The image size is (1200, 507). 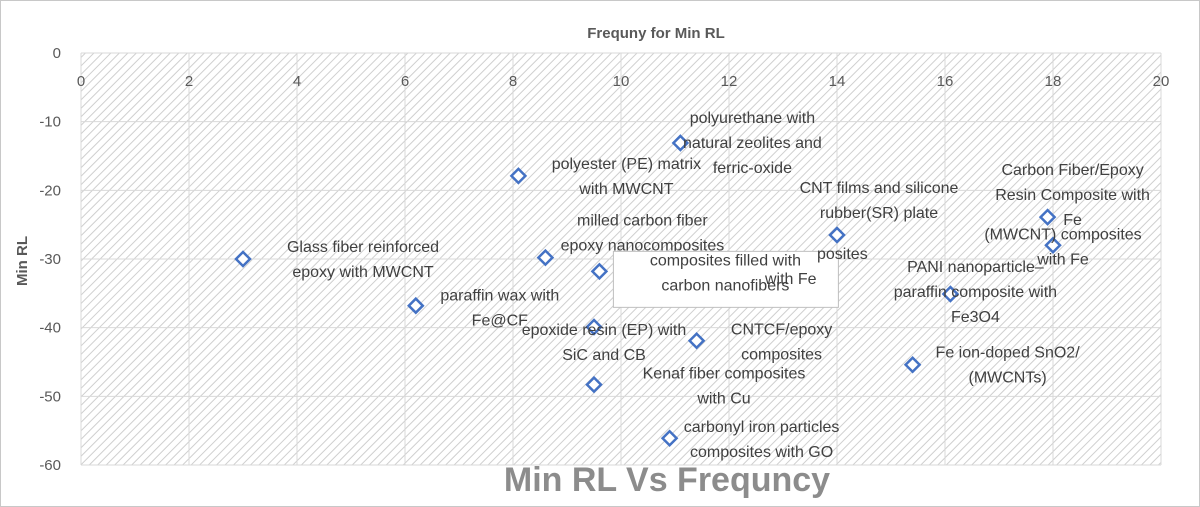 I want to click on data-label: SiC and CB, so click(x=604, y=355).